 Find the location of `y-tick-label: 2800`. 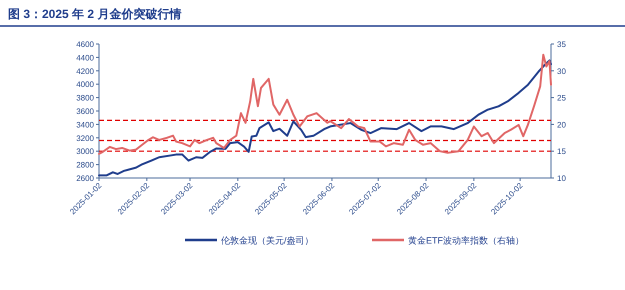

y-tick-label: 2800 is located at coordinates (85, 165).